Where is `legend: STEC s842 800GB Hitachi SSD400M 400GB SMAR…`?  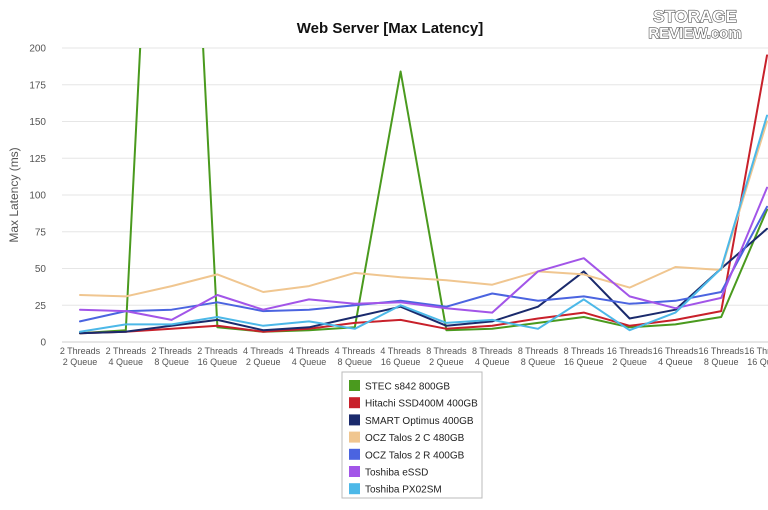 legend: STEC s842 800GB Hitachi SSD400M 400GB SMAR… is located at coordinates (412, 435).